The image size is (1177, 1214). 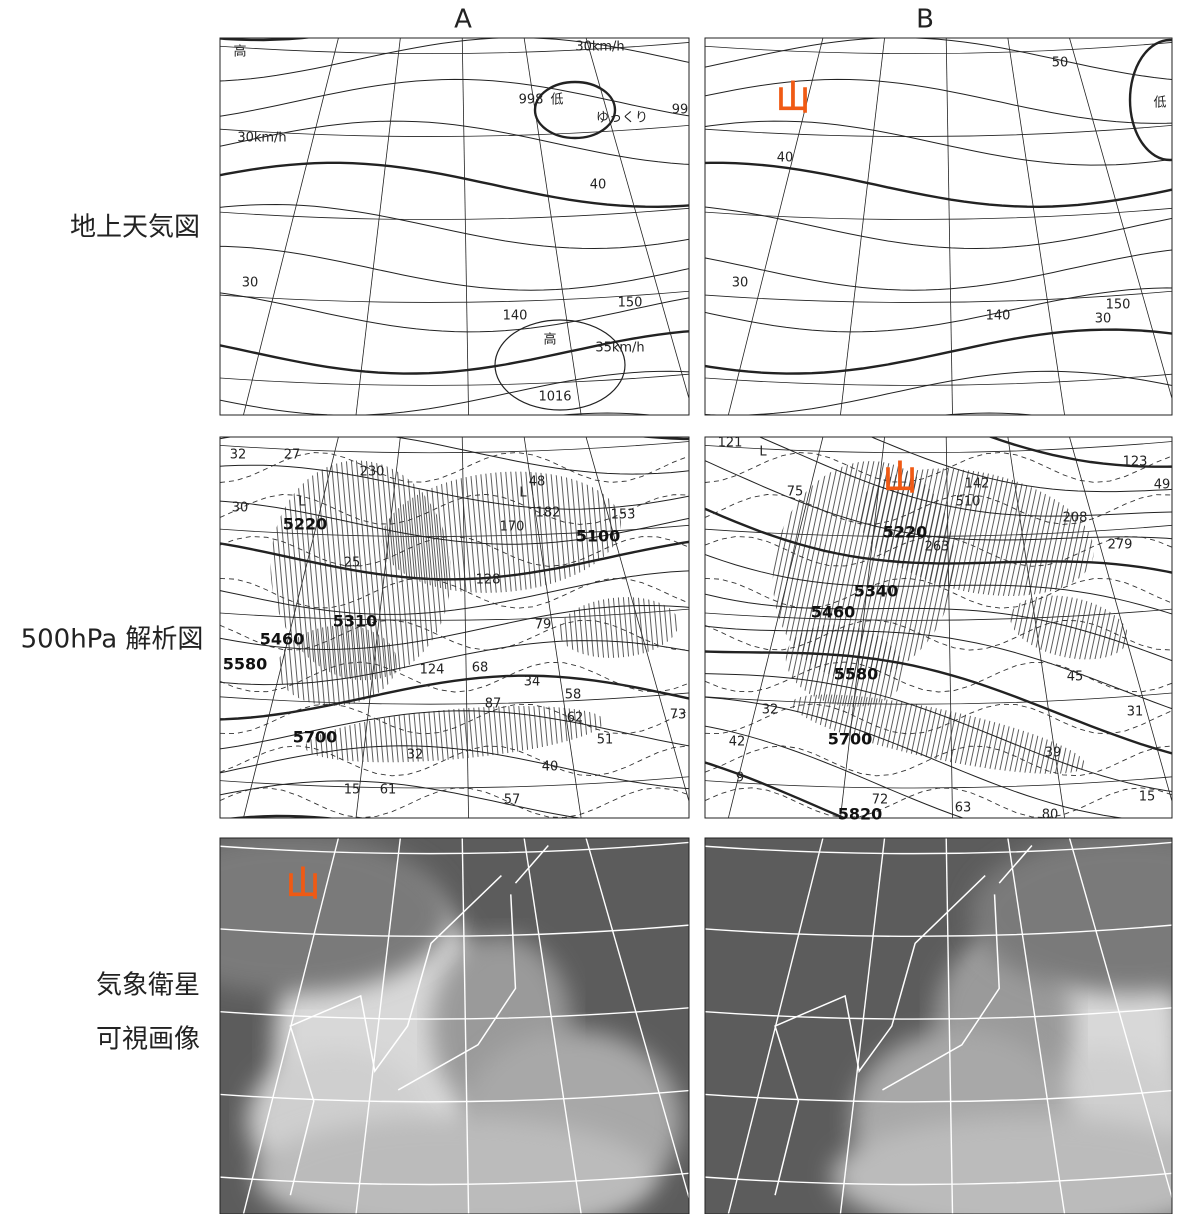 I want to click on map-label: 48, so click(x=537, y=482).